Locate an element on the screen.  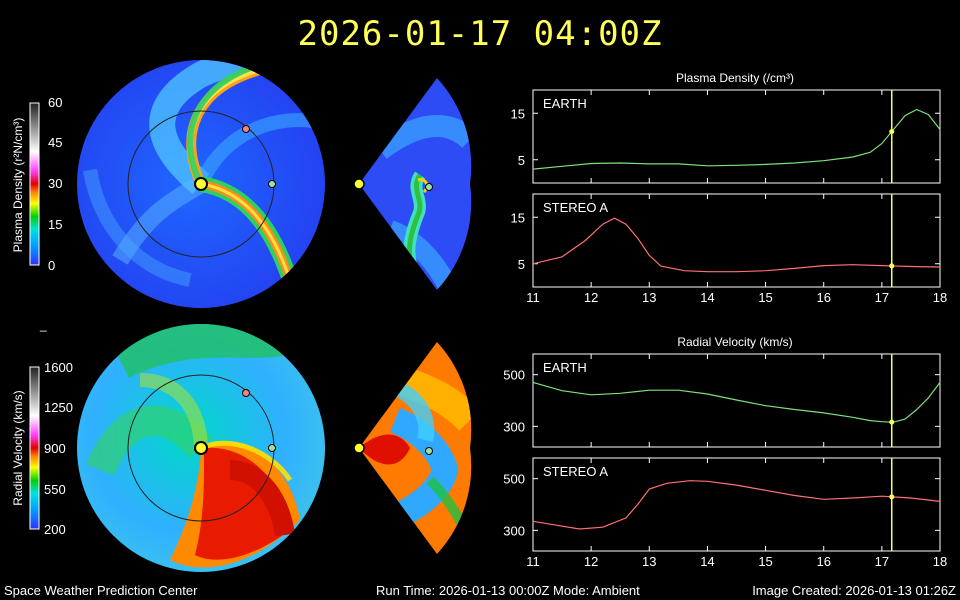
velocity-plot-title: Radial Velocity (km/s) is located at coordinates (734, 342).